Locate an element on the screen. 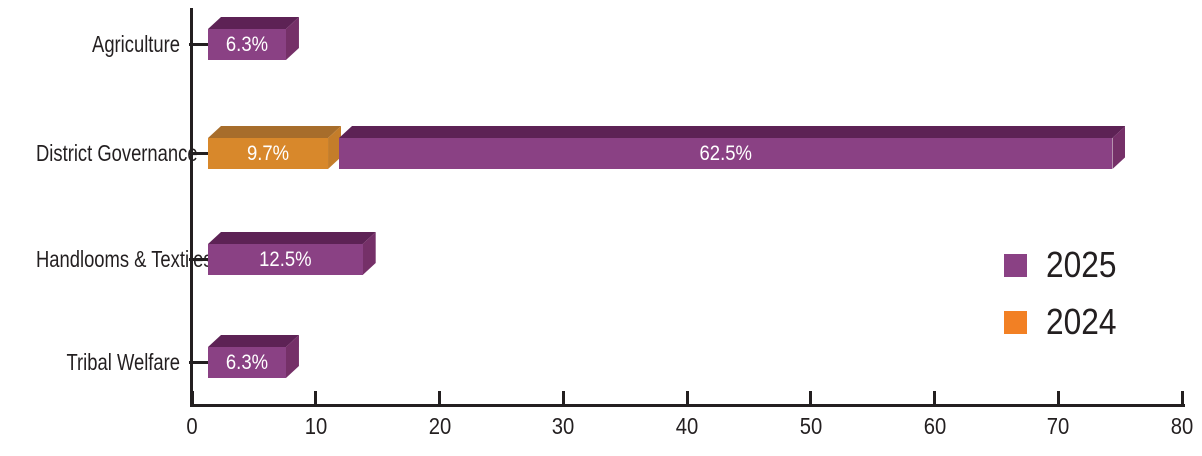  legend-label-2025: 2025 is located at coordinates (1081, 264).